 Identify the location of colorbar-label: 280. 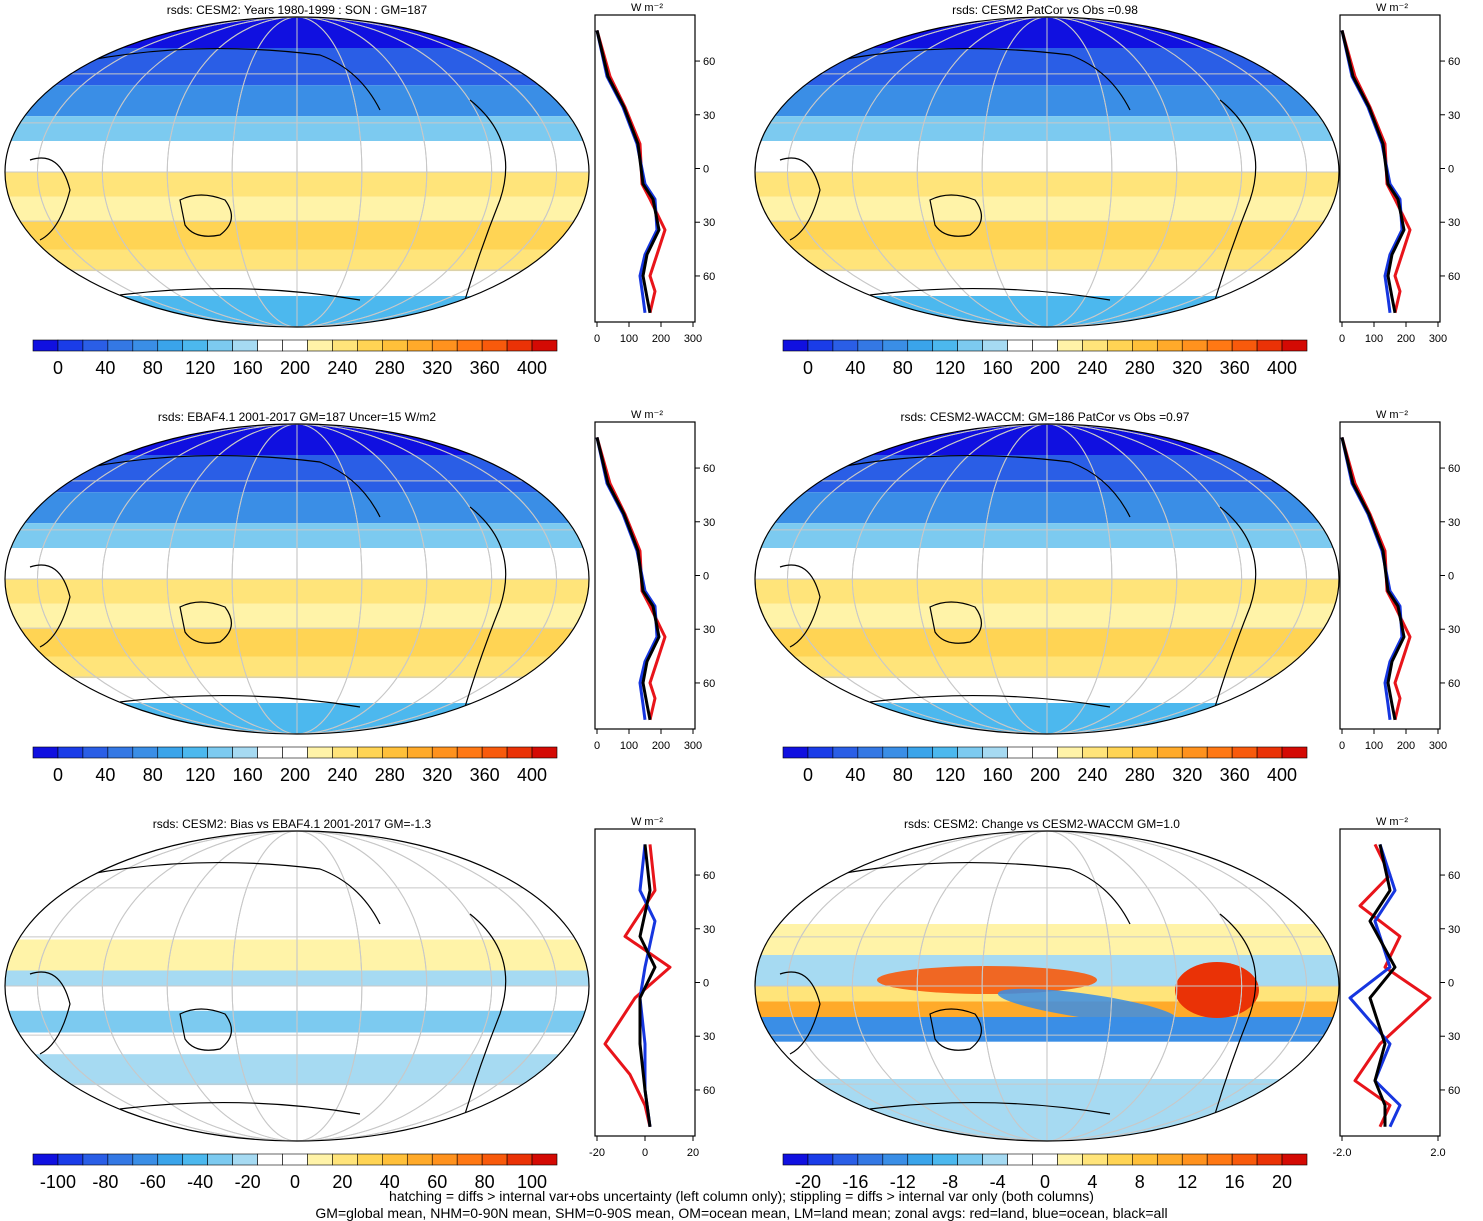
(1140, 368).